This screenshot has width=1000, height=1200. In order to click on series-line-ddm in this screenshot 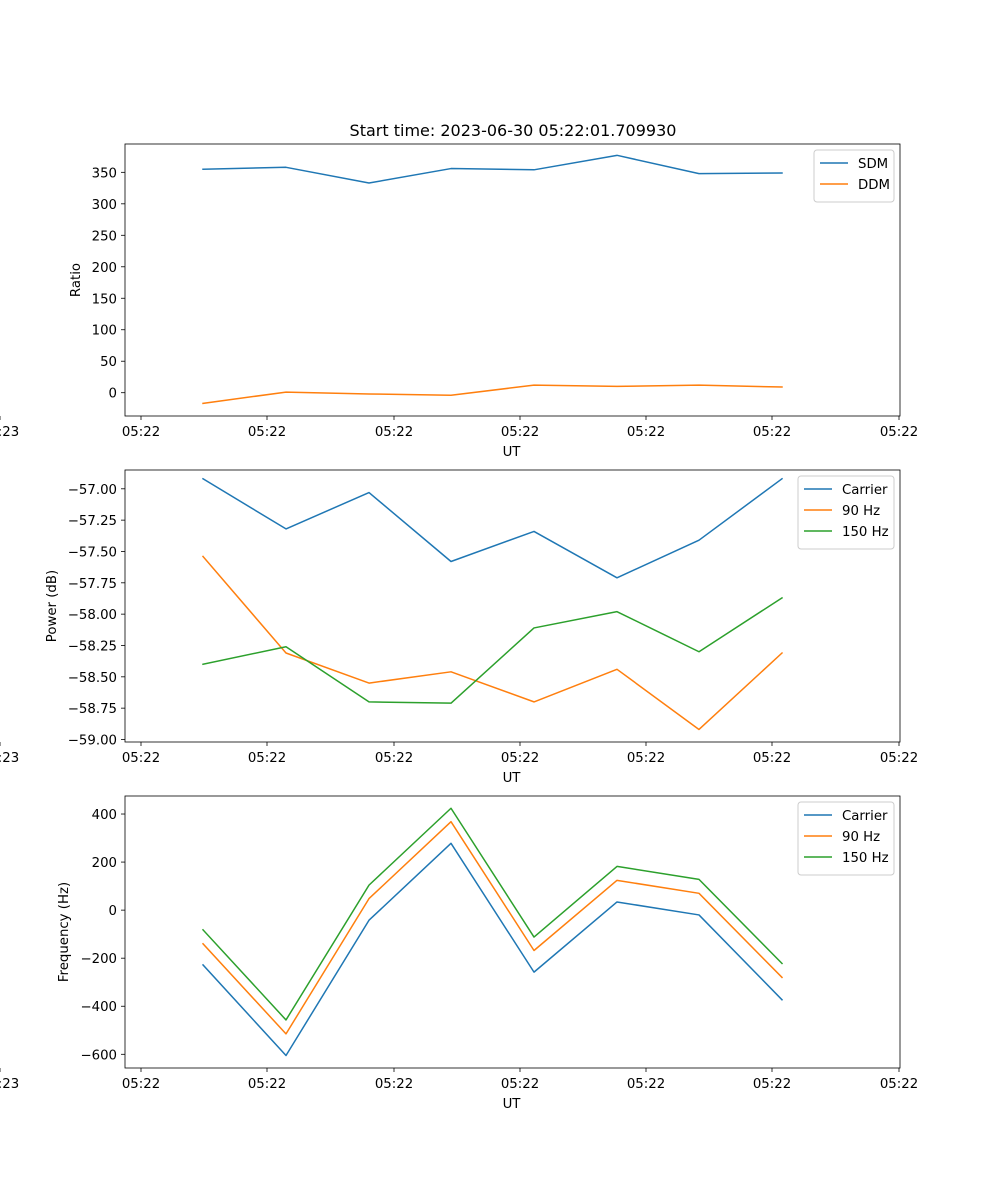, I will do `click(492, 394)`.